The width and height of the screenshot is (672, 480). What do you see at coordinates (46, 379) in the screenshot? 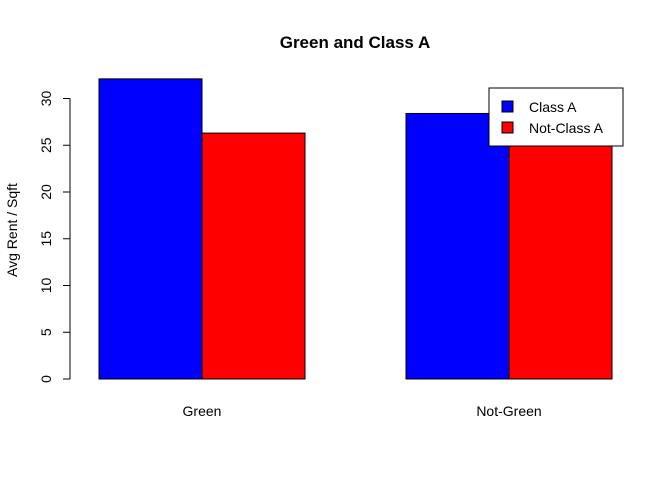
I see `y-tick-label: 0` at bounding box center [46, 379].